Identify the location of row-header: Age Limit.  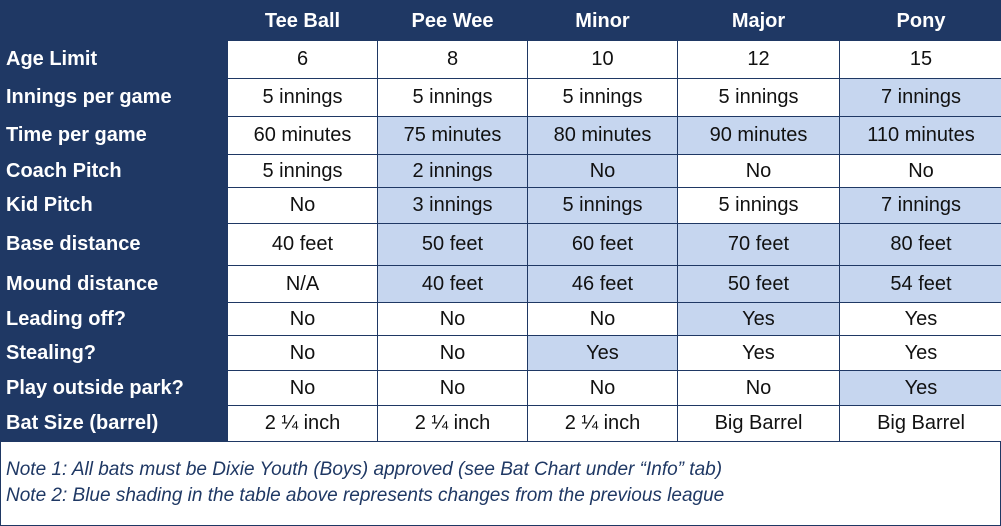
(114, 59).